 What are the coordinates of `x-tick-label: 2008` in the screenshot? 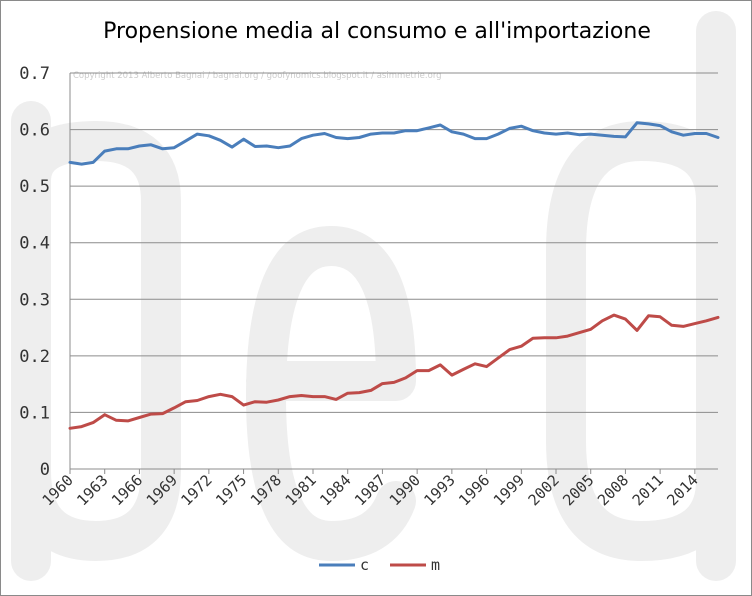 It's located at (613, 490).